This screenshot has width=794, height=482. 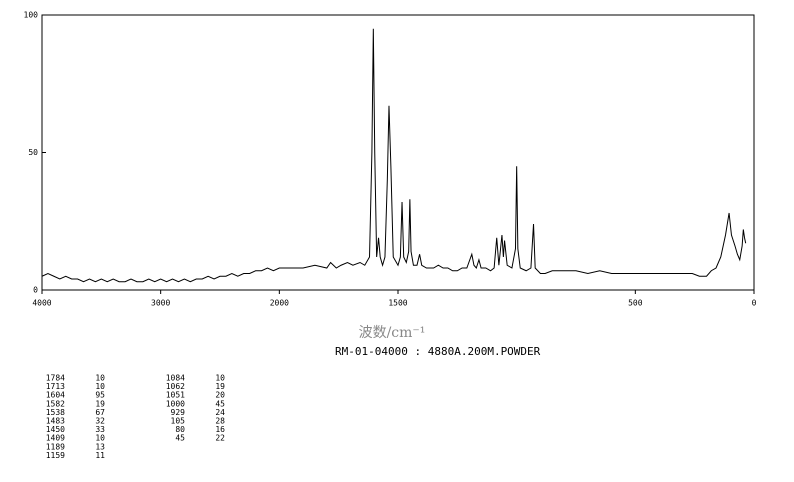 What do you see at coordinates (175, 403) in the screenshot?
I see `peak-wavenumber: 1000` at bounding box center [175, 403].